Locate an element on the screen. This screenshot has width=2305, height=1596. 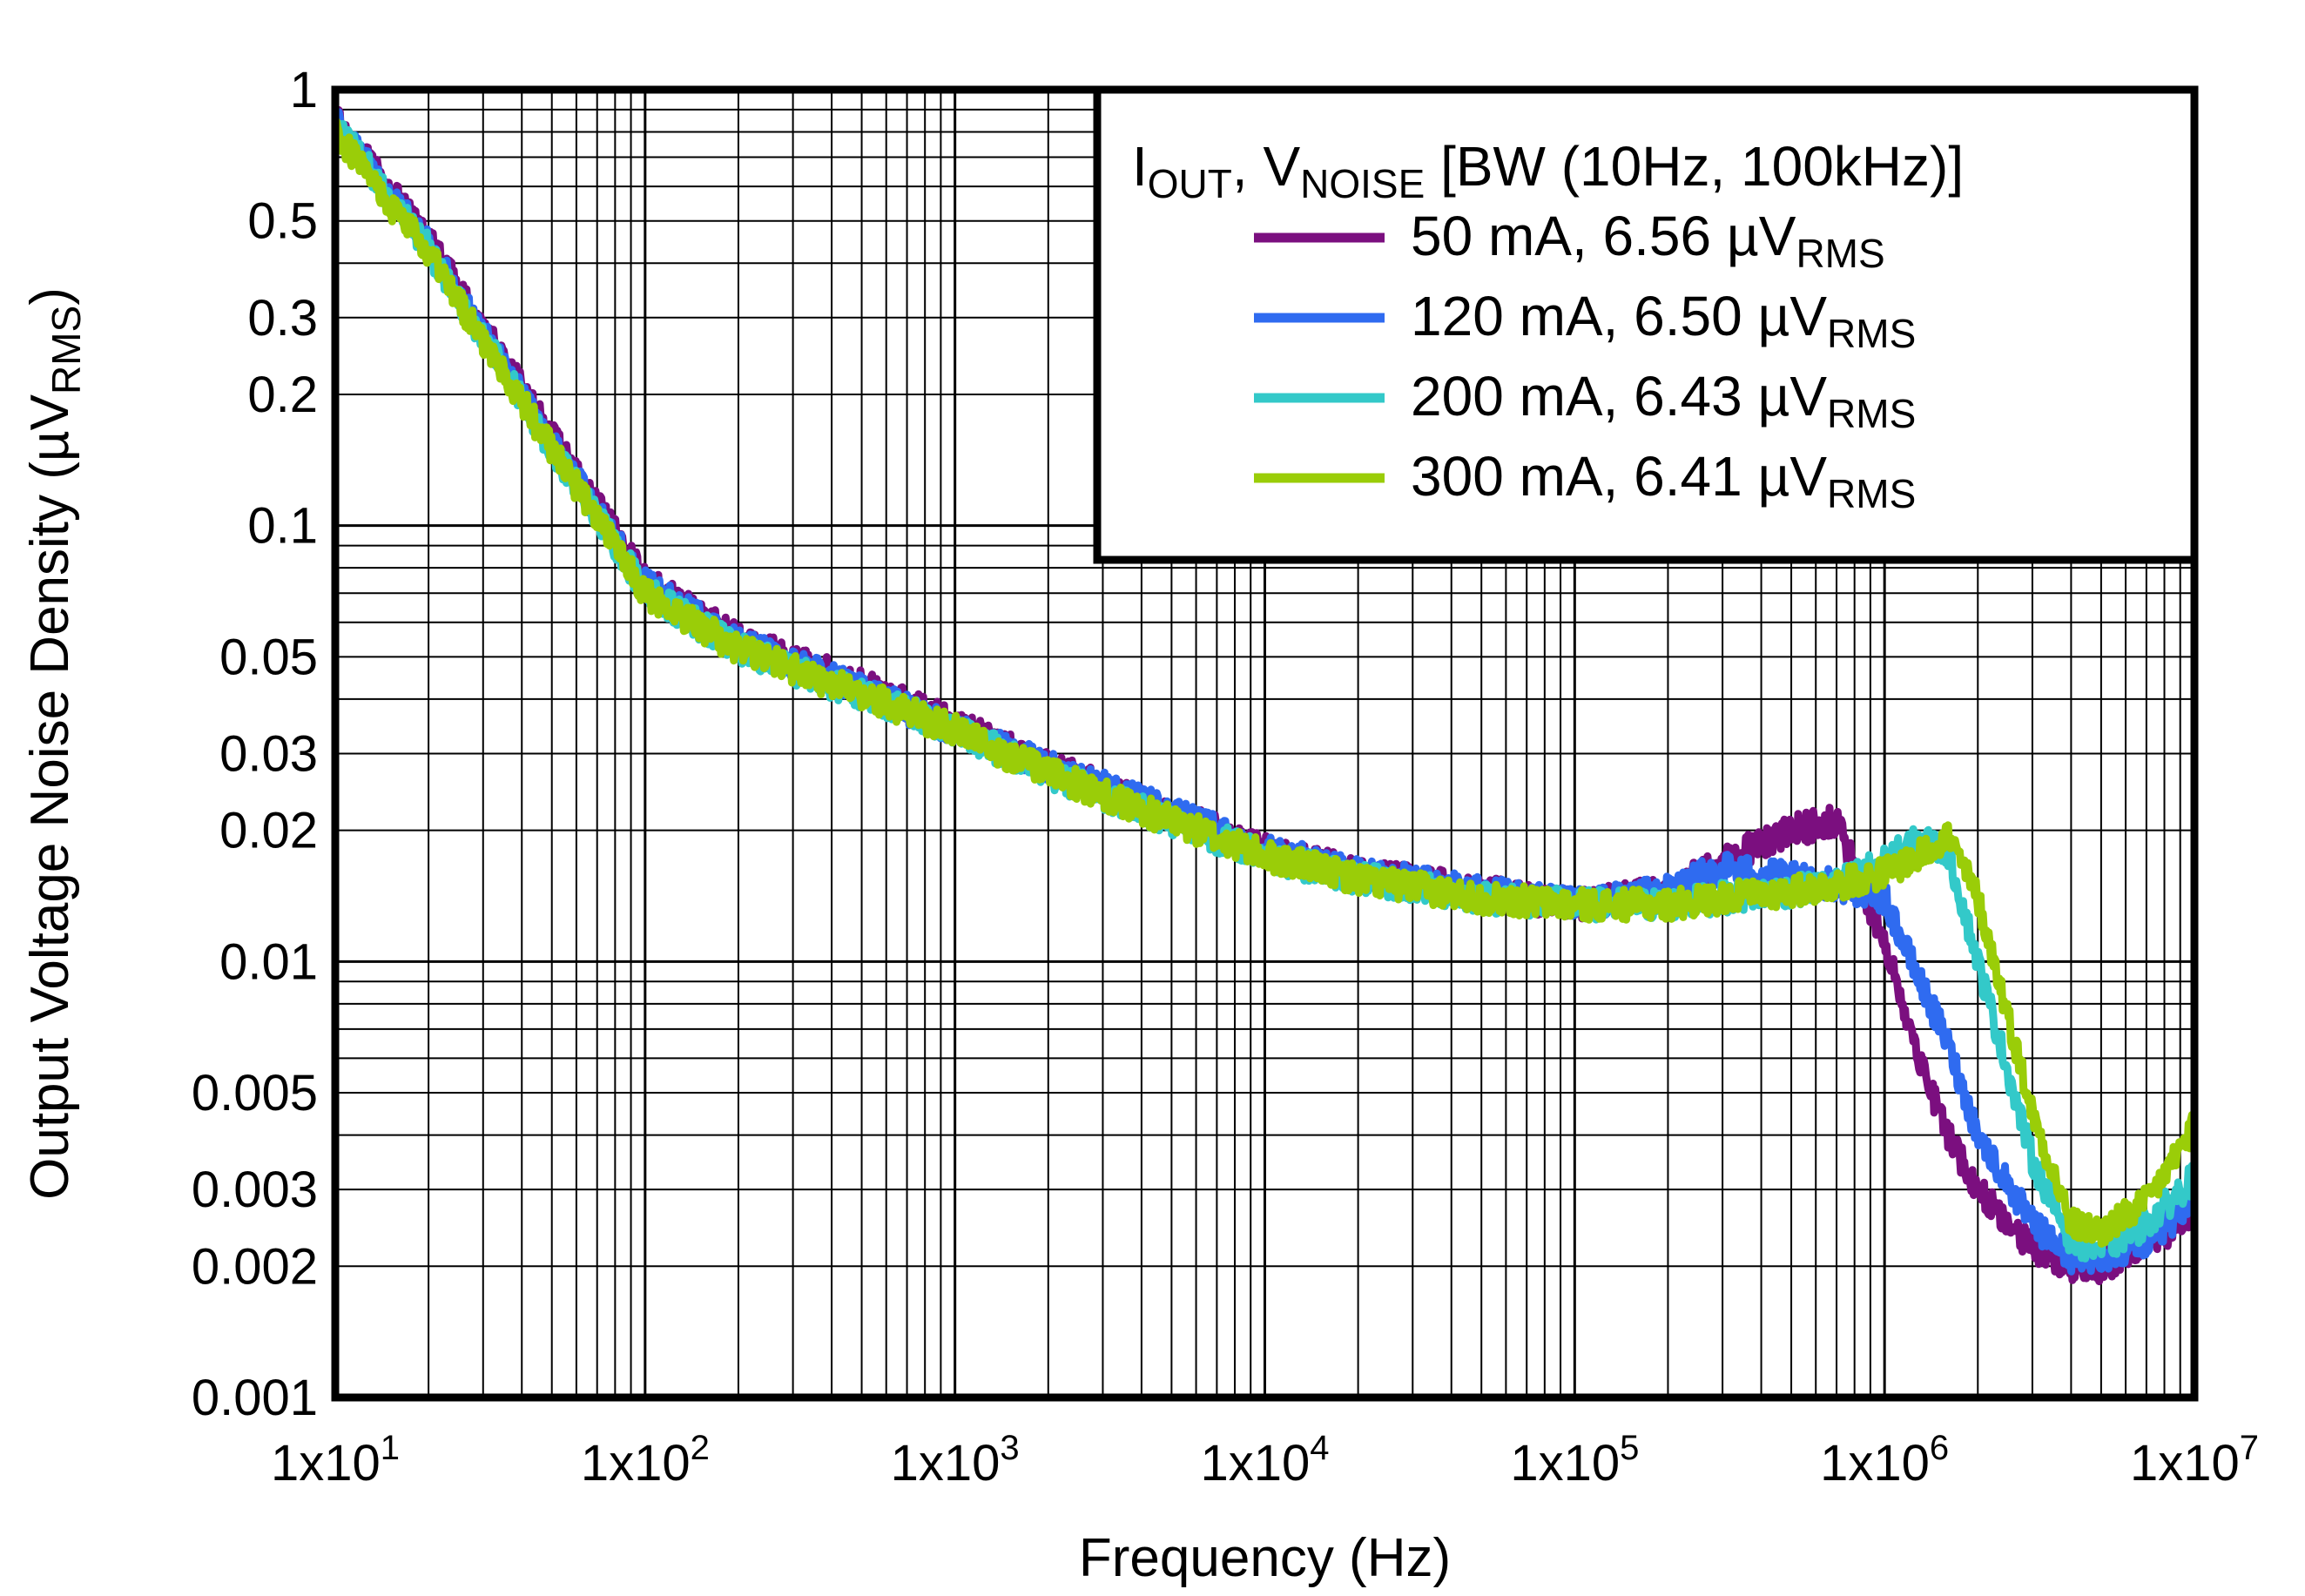
x-tick-label: 1x10¹ is located at coordinates (335, 1460).